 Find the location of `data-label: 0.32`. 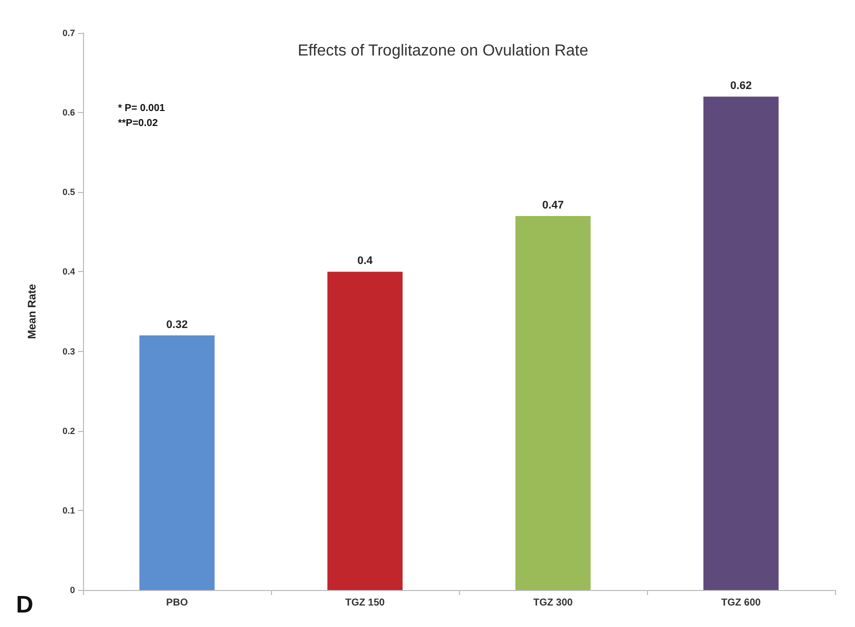

data-label: 0.32 is located at coordinates (177, 324).